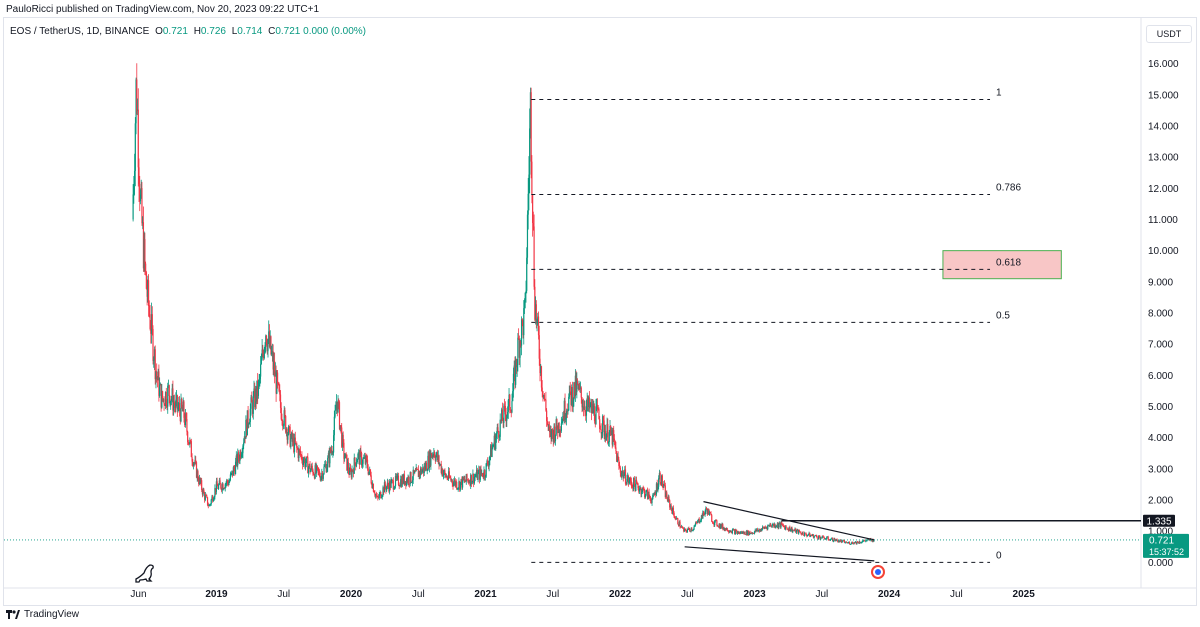  What do you see at coordinates (956, 594) in the screenshot?
I see `time-tick-label: Jul` at bounding box center [956, 594].